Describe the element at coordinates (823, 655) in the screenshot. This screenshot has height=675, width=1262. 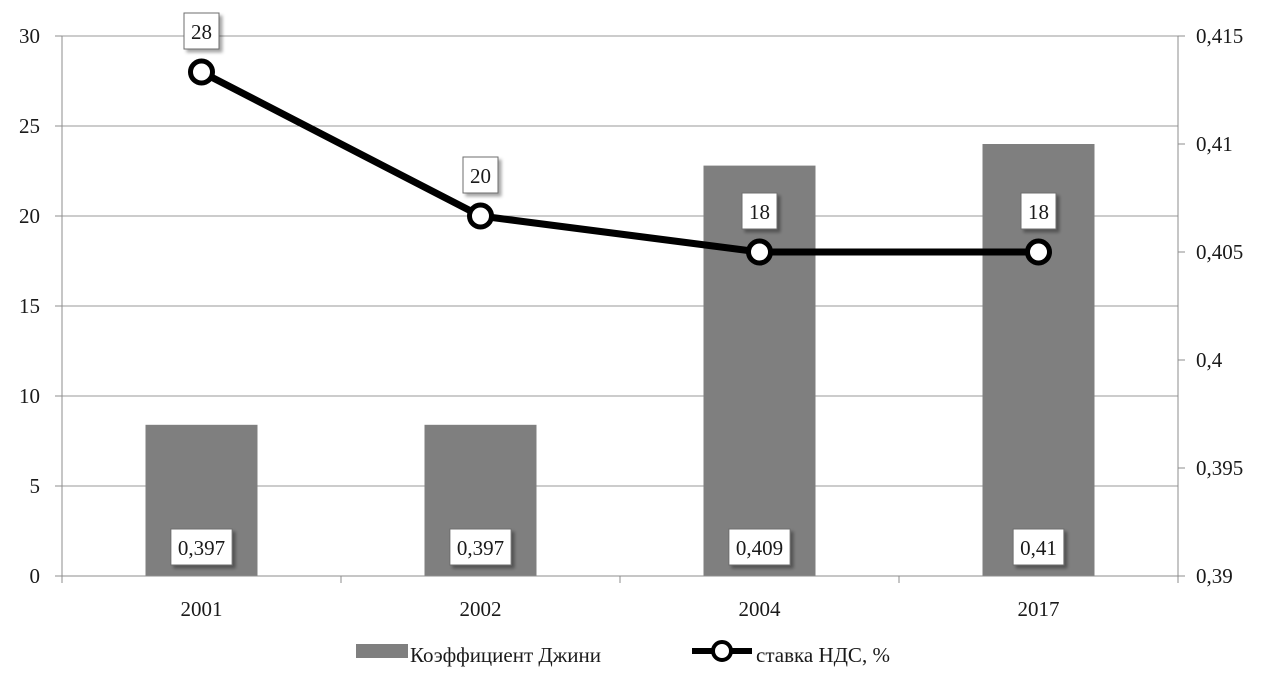
I see `legend-line-label: ставка НДС, %` at that location.